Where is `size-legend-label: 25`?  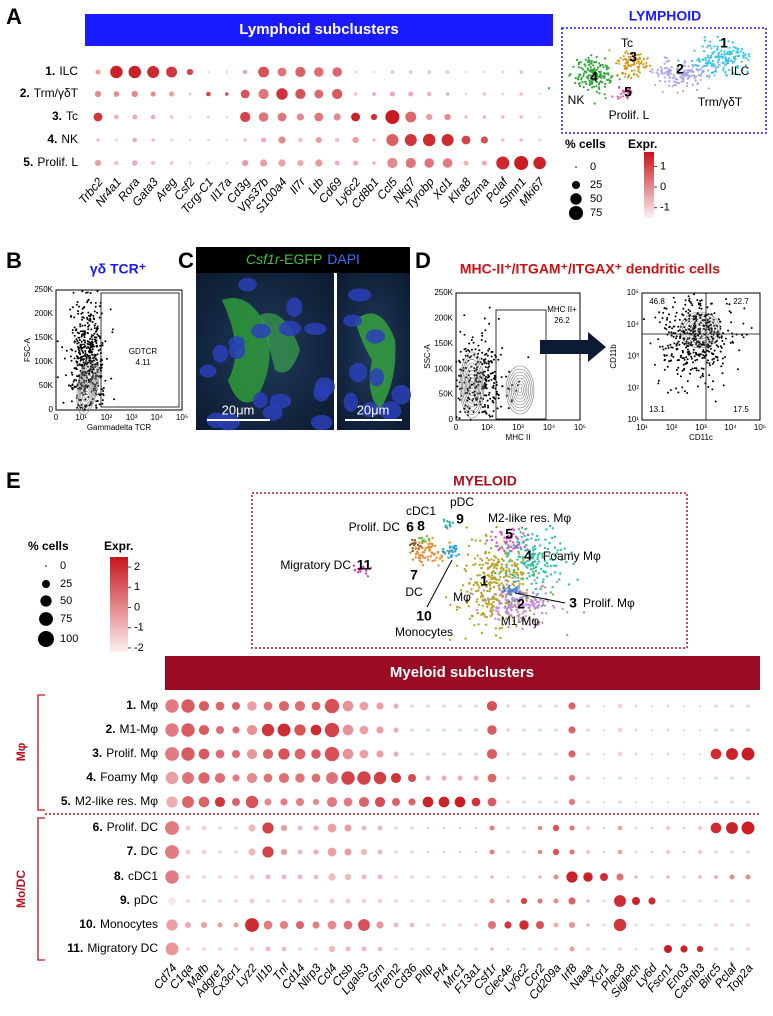
size-legend-label: 25 is located at coordinates (596, 185).